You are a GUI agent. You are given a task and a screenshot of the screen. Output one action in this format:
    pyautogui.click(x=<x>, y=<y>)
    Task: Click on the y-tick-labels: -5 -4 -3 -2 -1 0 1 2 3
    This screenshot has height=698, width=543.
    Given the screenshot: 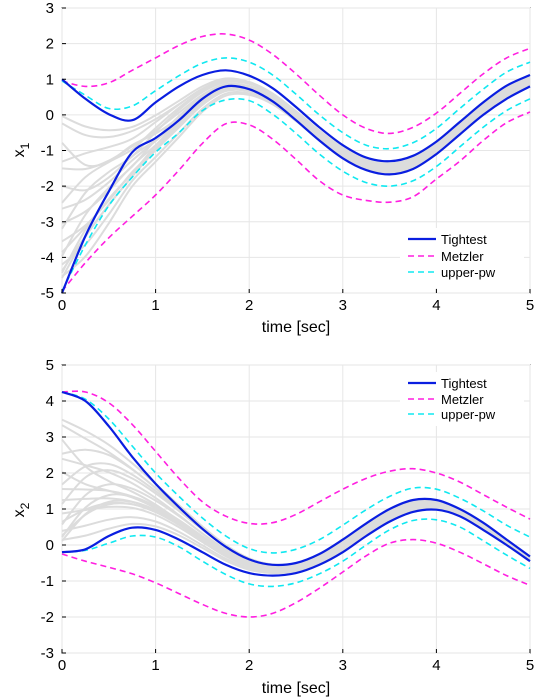 What is the action you would take?
    pyautogui.click(x=53, y=151)
    